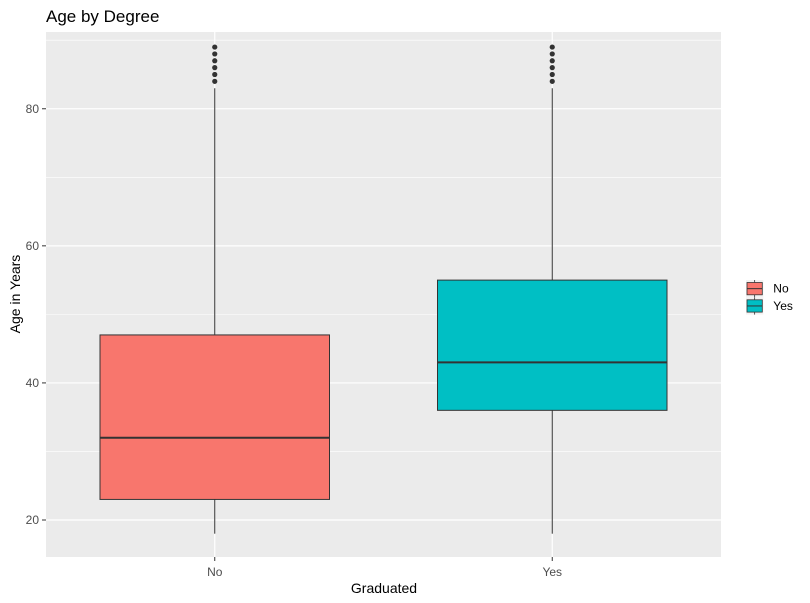 The image size is (810, 603). Describe the element at coordinates (384, 568) in the screenshot. I see `x-axis: No Yes` at that location.